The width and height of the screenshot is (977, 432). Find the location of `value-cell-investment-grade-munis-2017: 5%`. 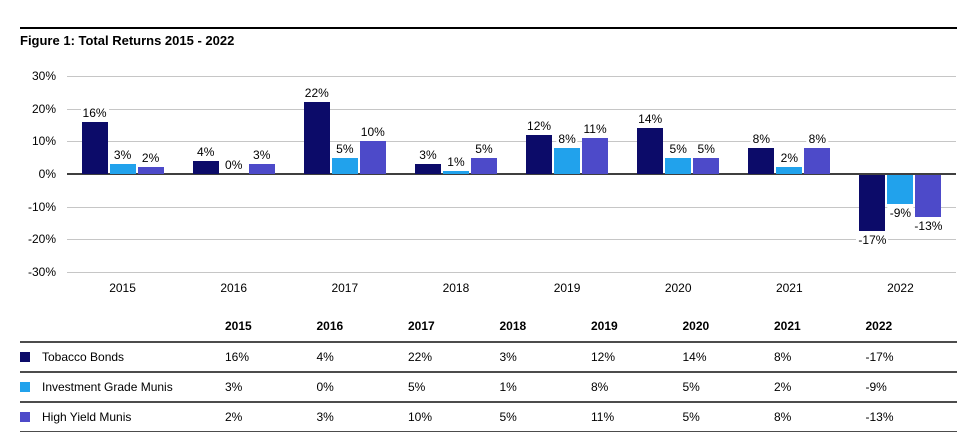

value-cell-investment-grade-munis-2017: 5% is located at coordinates (454, 387).